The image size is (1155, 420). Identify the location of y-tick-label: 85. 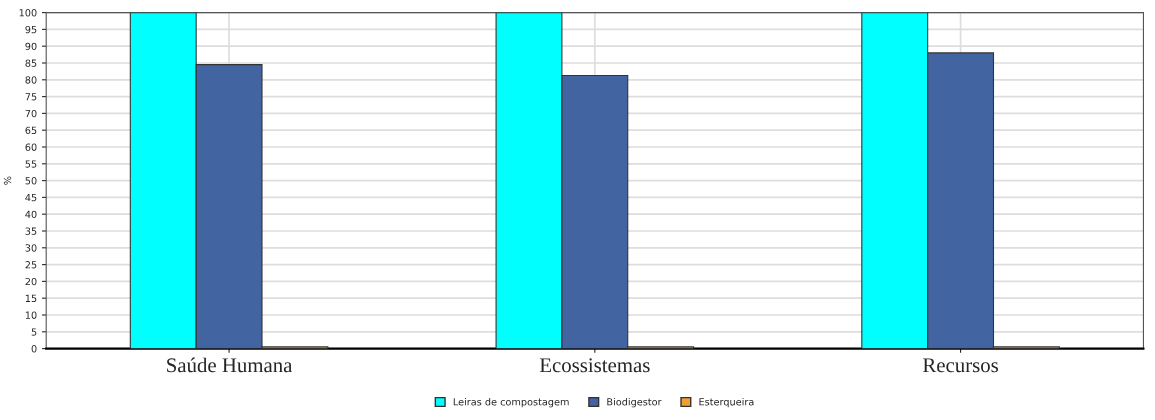
(31, 63).